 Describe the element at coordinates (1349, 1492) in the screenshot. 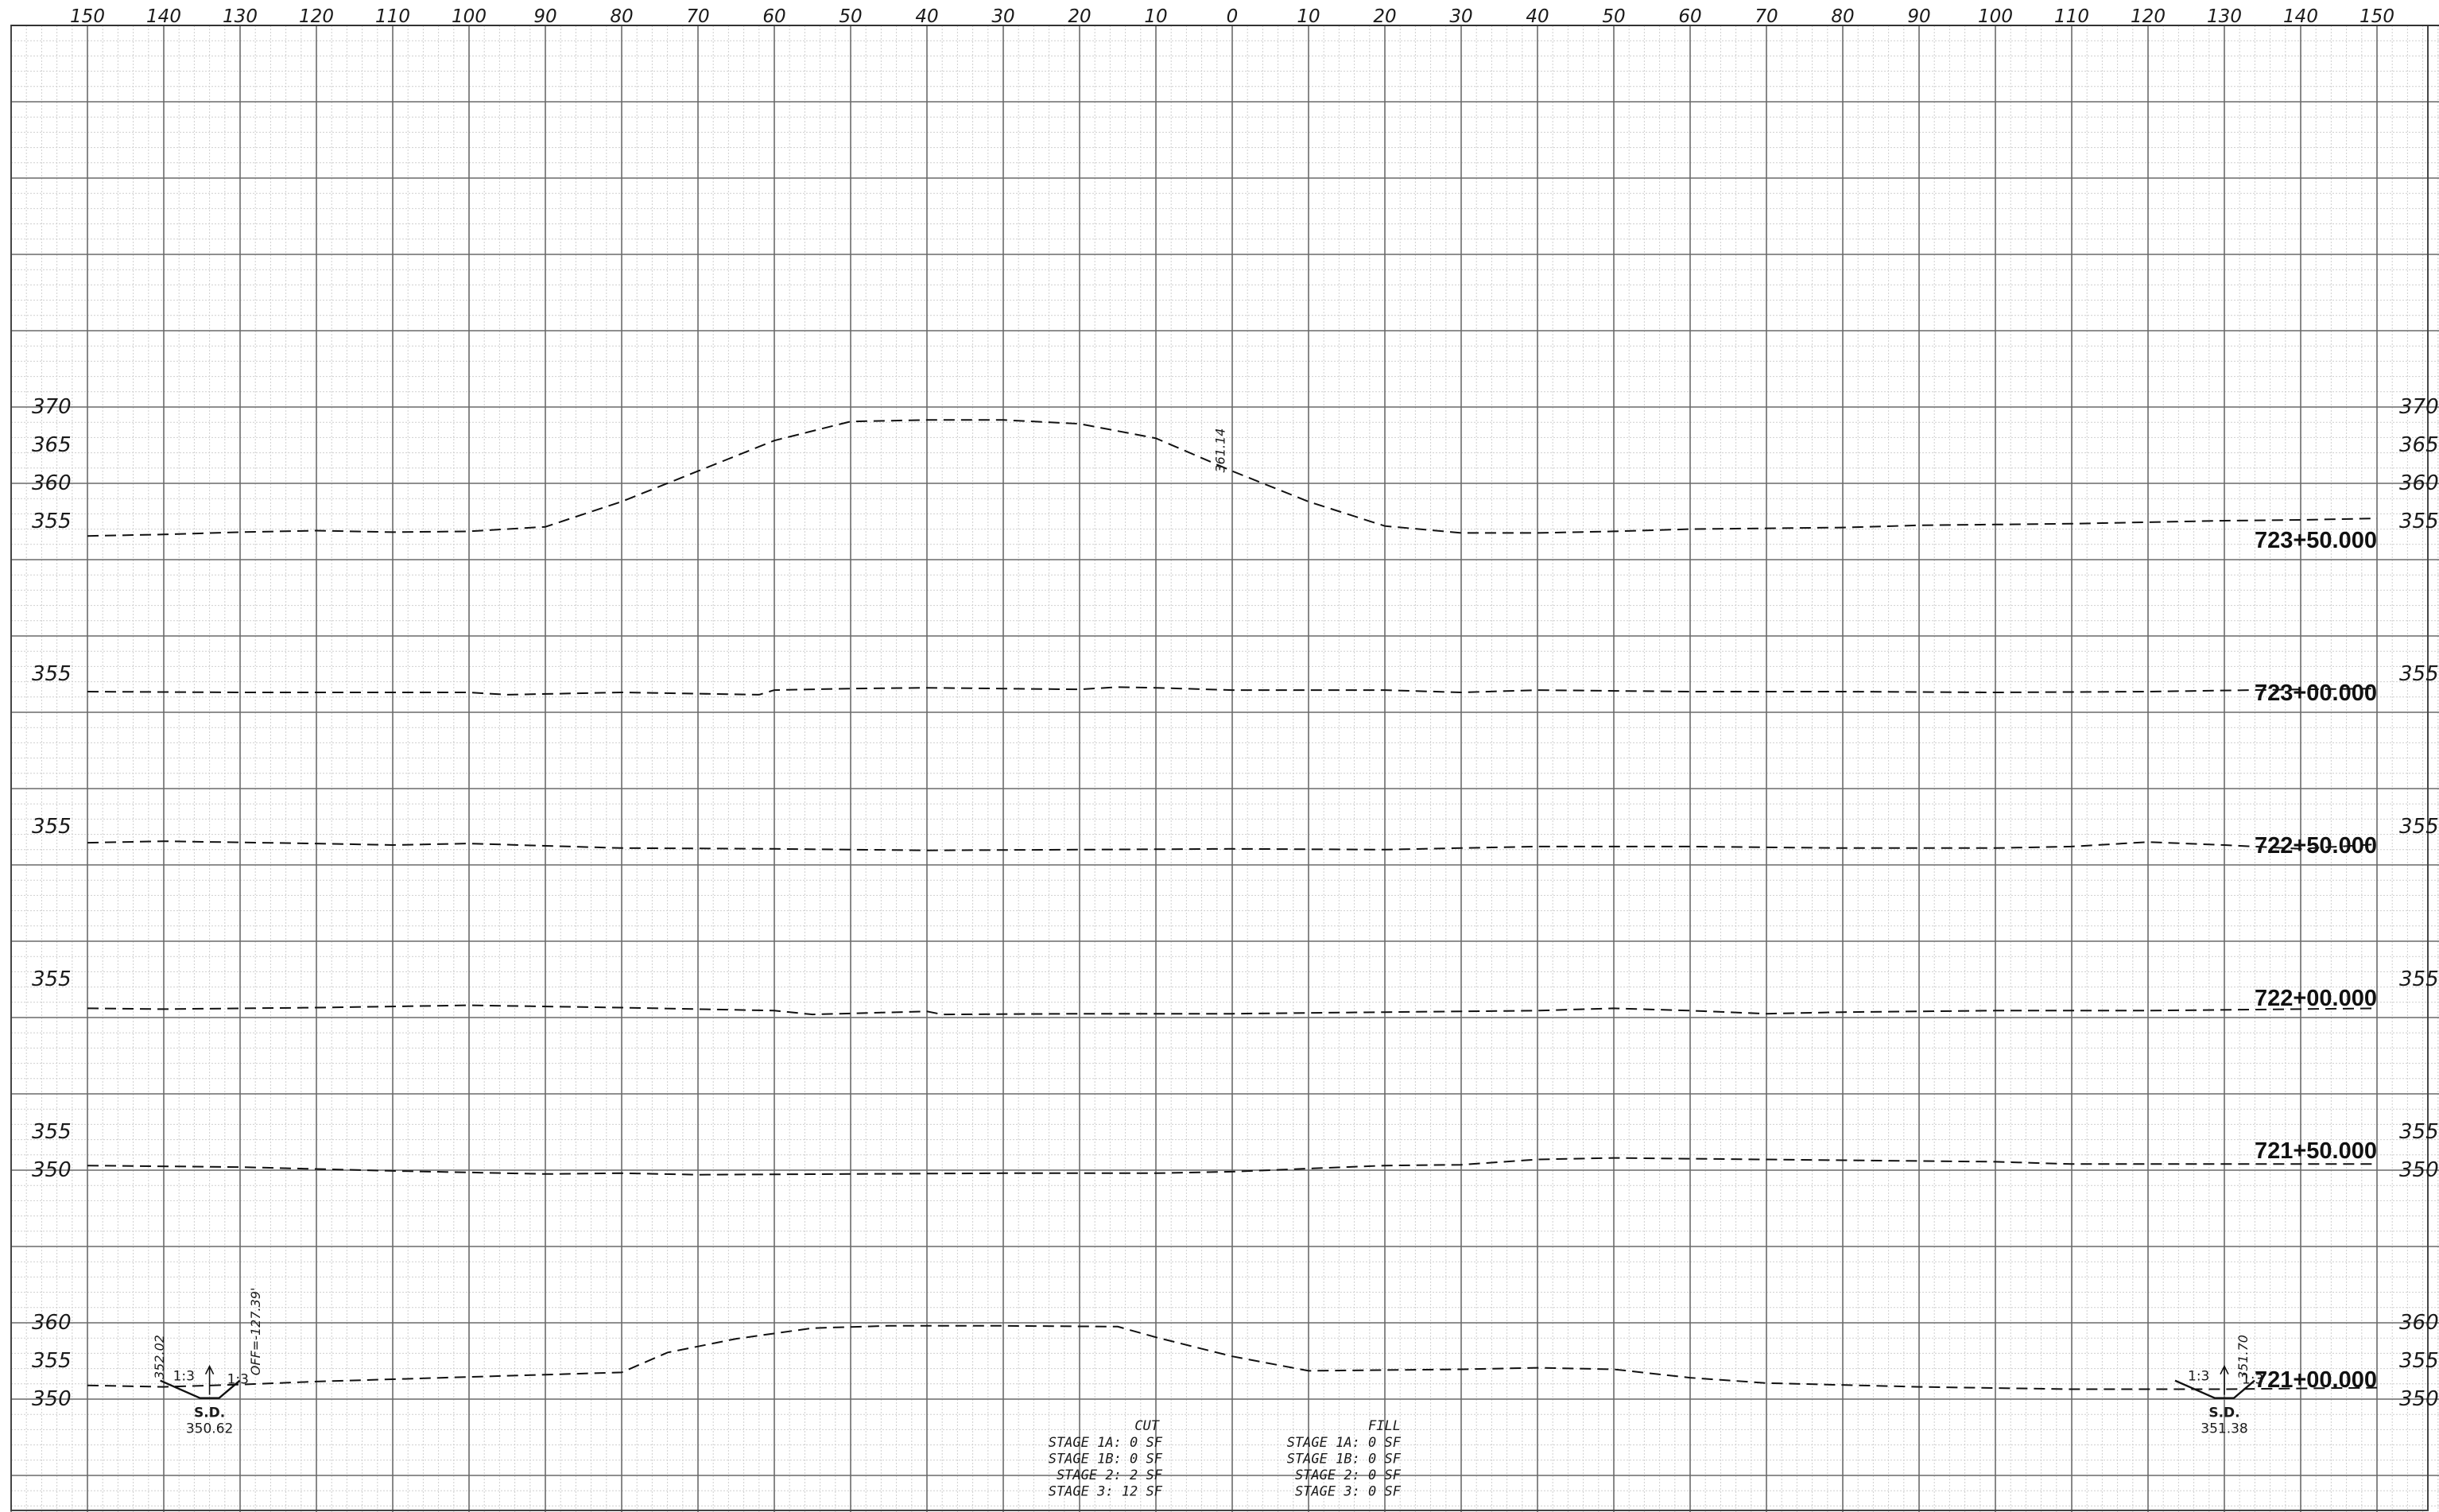

I see `fill-quantity: STAGE 3: 0 SF` at that location.